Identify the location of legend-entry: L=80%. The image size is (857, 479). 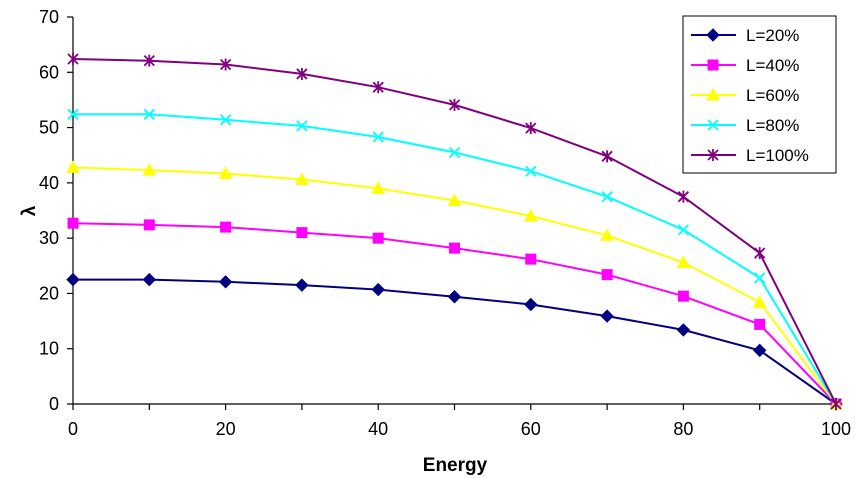
(745, 125).